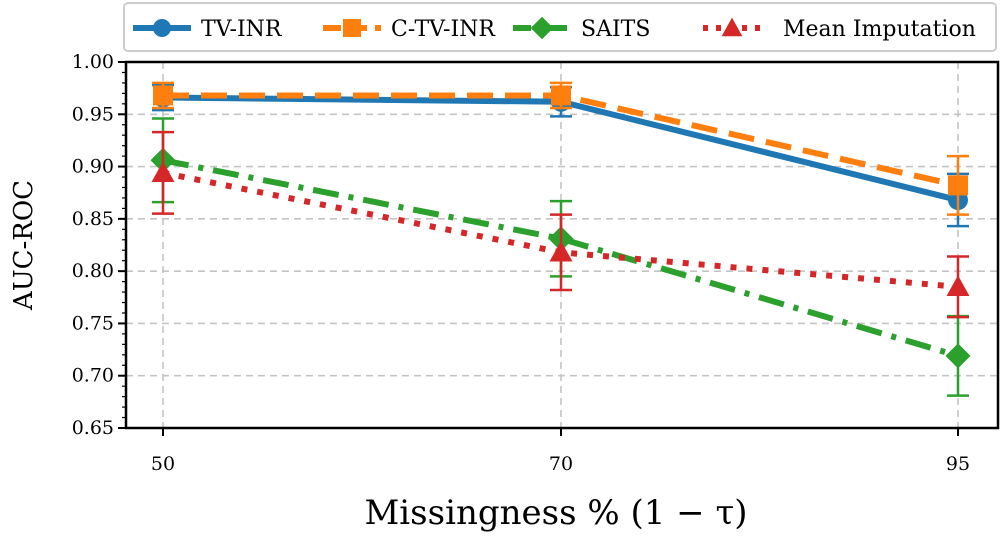 Image resolution: width=1002 pixels, height=537 pixels. I want to click on legend-item: TV-INR, so click(208, 29).